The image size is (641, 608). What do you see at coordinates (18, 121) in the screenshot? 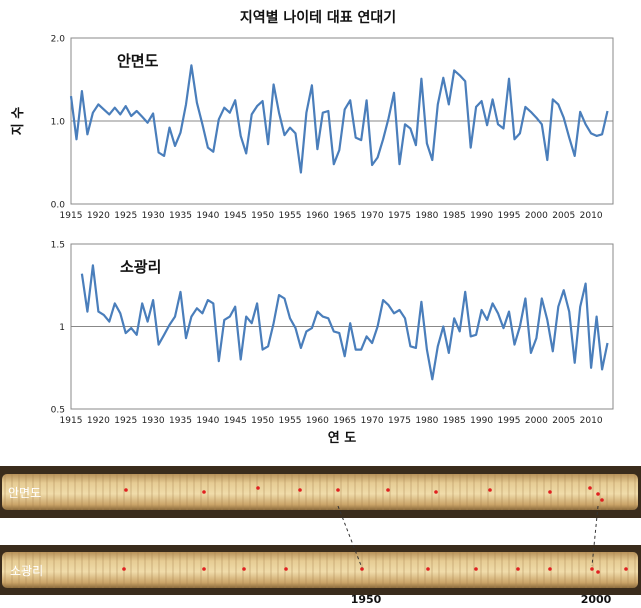
I see `y-axis-label: 지 수` at bounding box center [18, 121].